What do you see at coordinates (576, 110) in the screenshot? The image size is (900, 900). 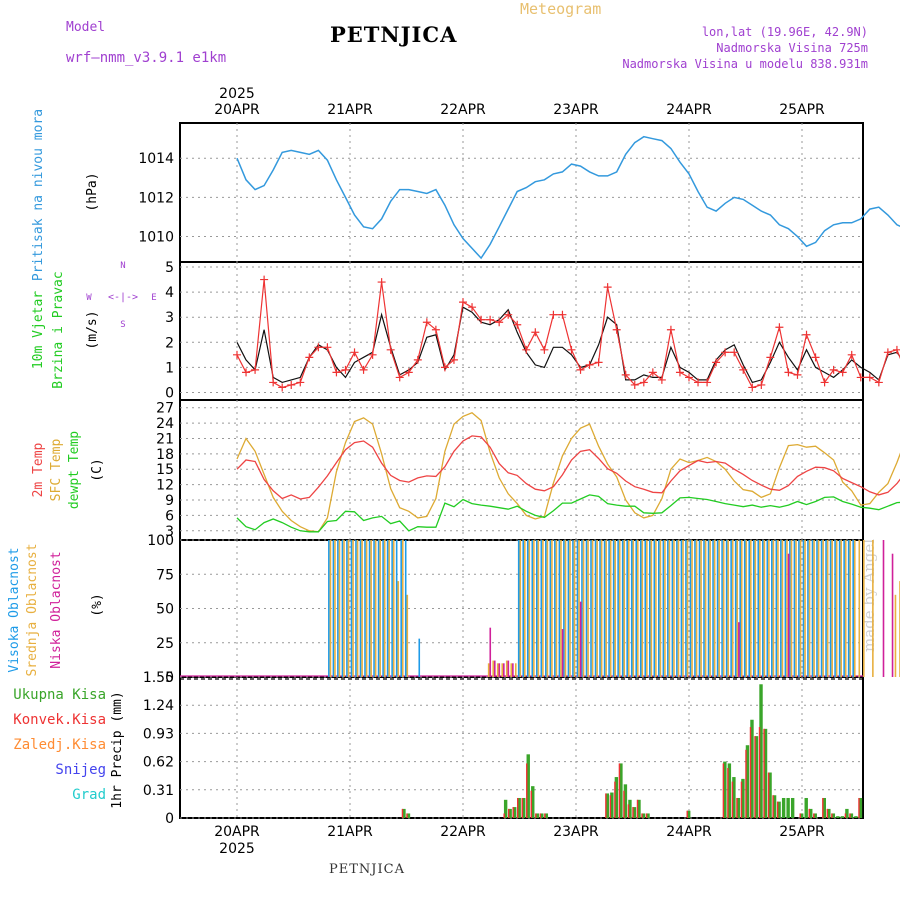 I see `day-label: 23APR` at bounding box center [576, 110].